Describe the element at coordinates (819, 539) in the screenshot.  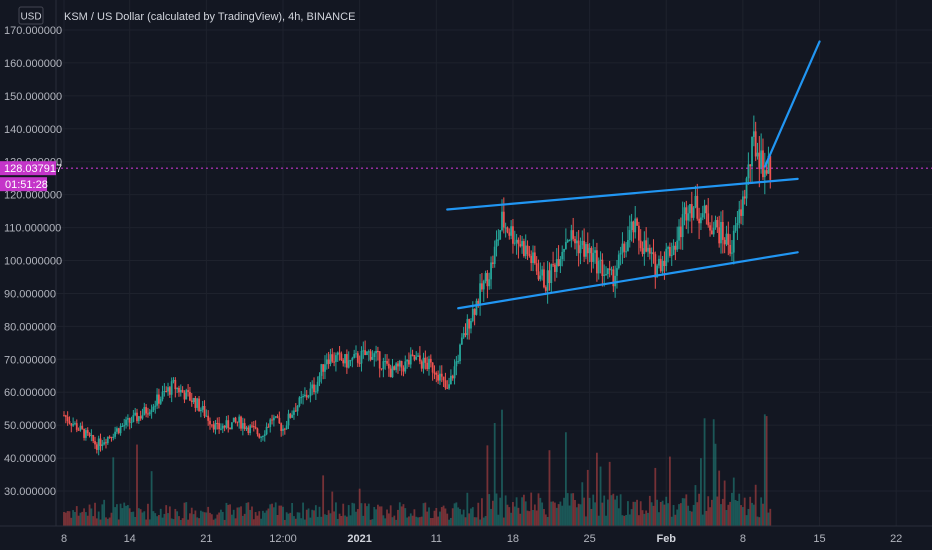
I see `time-tick-label: 15` at that location.